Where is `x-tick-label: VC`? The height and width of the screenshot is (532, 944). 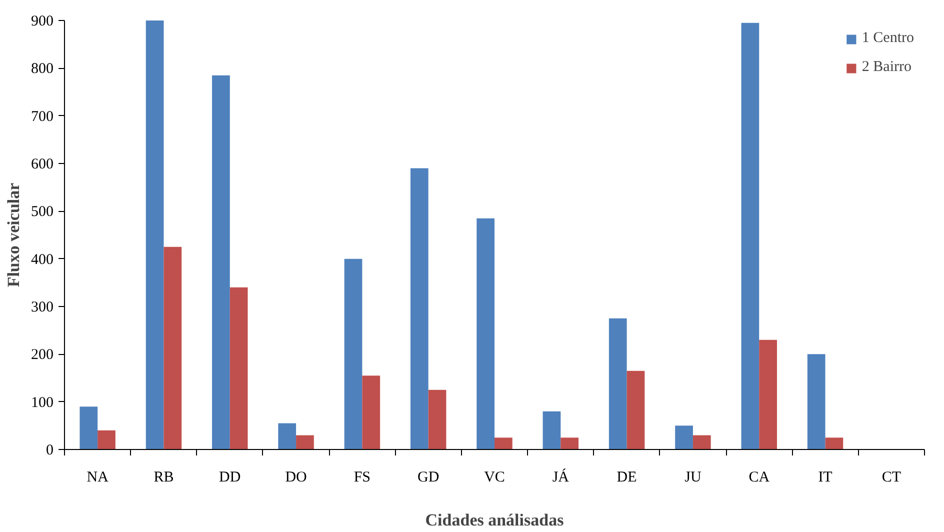
x-tick-label: VC is located at coordinates (494, 478).